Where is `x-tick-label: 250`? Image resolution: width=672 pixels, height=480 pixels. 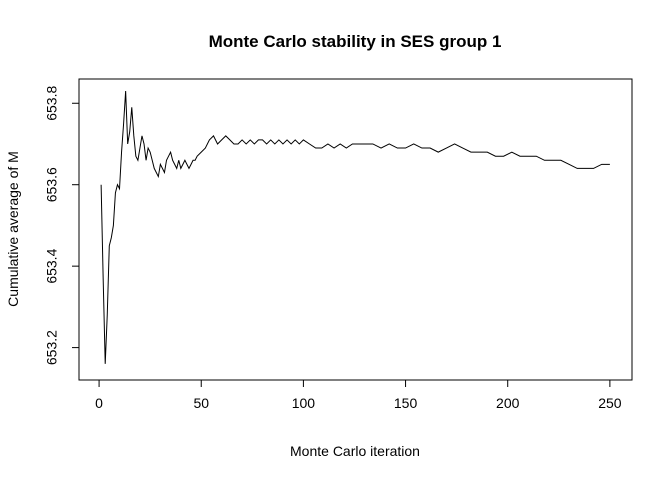
x-tick-label: 250 is located at coordinates (610, 403).